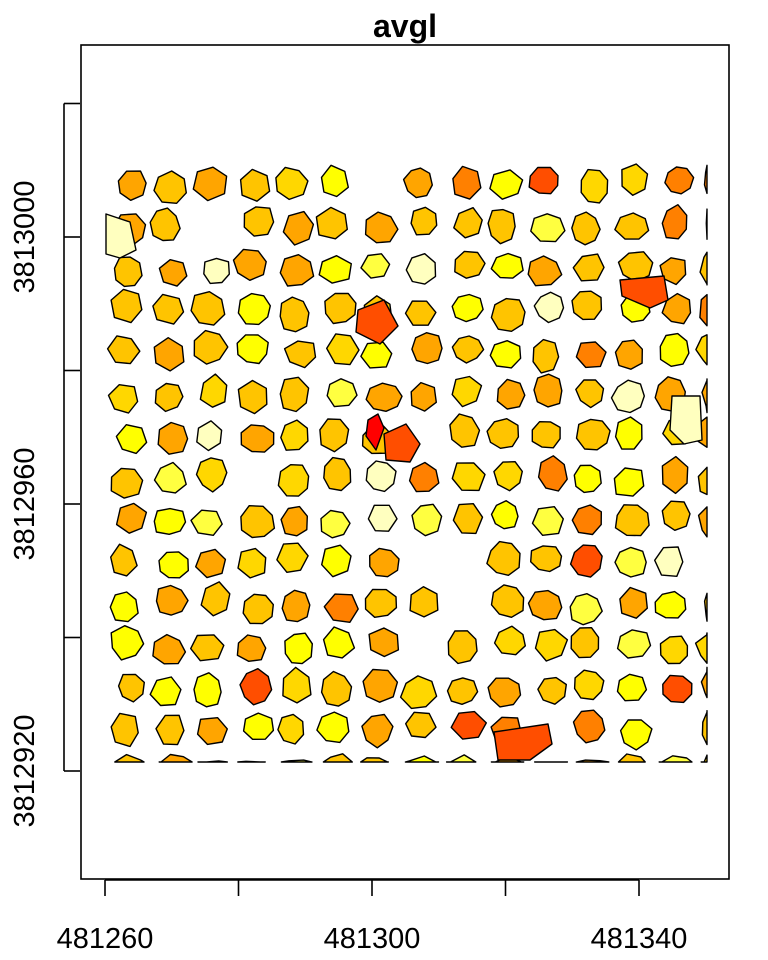 The image size is (768, 960). Describe the element at coordinates (44, 465) in the screenshot. I see `y-axis: 3812920 3812960 3813000` at that location.